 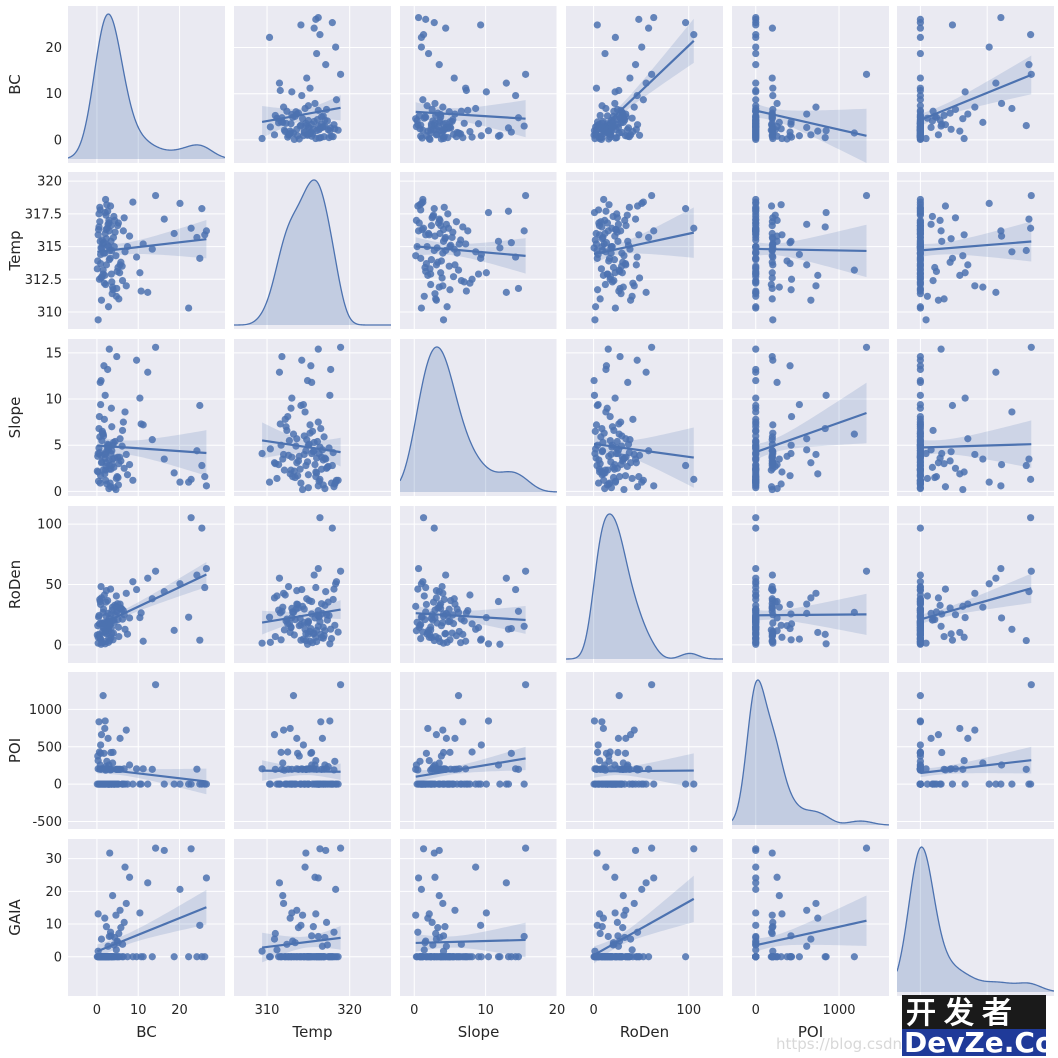 What do you see at coordinates (644, 750) in the screenshot?
I see `panel-POI-RoDen` at bounding box center [644, 750].